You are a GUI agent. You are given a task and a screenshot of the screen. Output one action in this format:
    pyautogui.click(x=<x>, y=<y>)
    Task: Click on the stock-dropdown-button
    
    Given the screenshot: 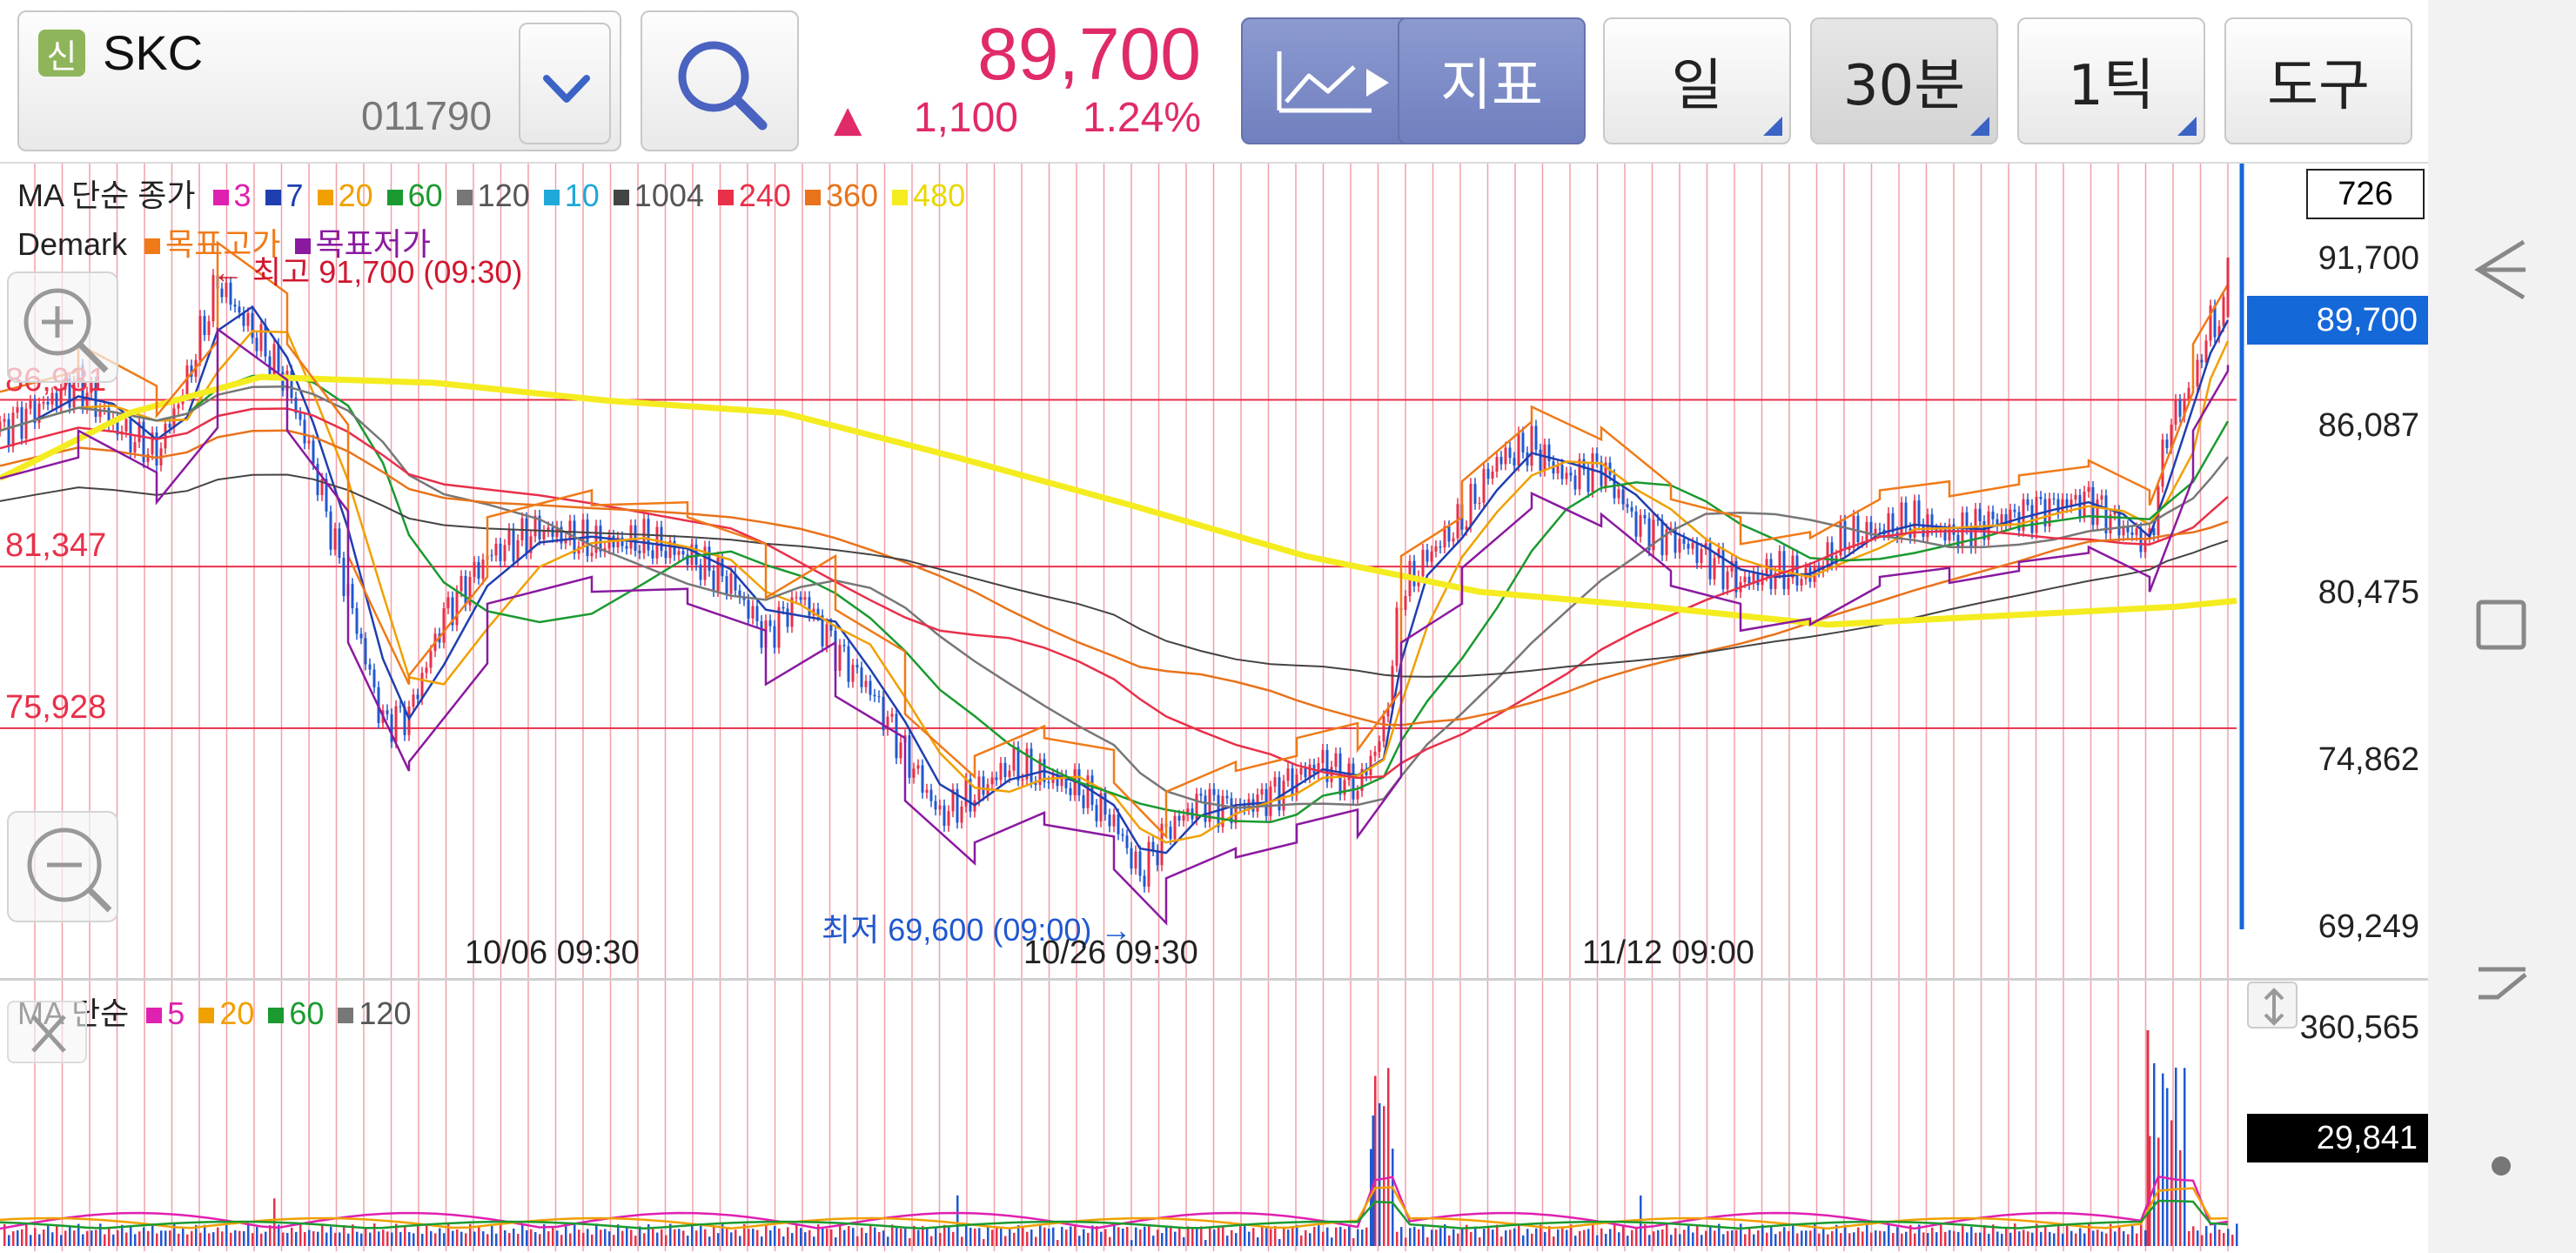 What is the action you would take?
    pyautogui.click(x=565, y=83)
    